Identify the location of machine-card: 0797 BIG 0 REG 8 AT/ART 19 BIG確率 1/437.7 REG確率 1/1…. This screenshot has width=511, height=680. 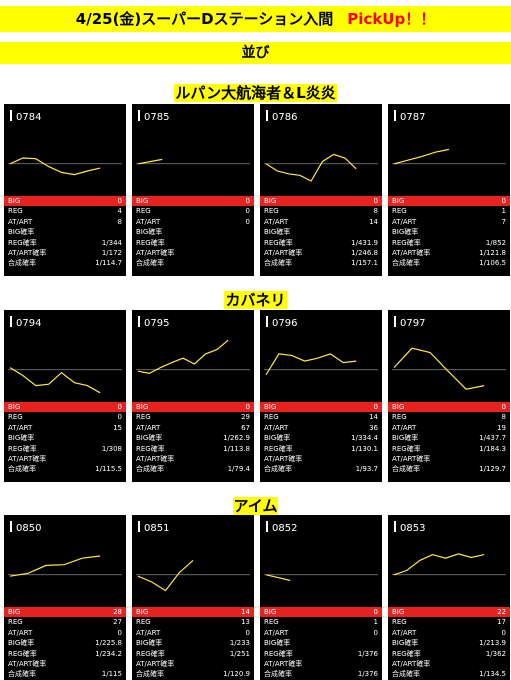
(449, 396).